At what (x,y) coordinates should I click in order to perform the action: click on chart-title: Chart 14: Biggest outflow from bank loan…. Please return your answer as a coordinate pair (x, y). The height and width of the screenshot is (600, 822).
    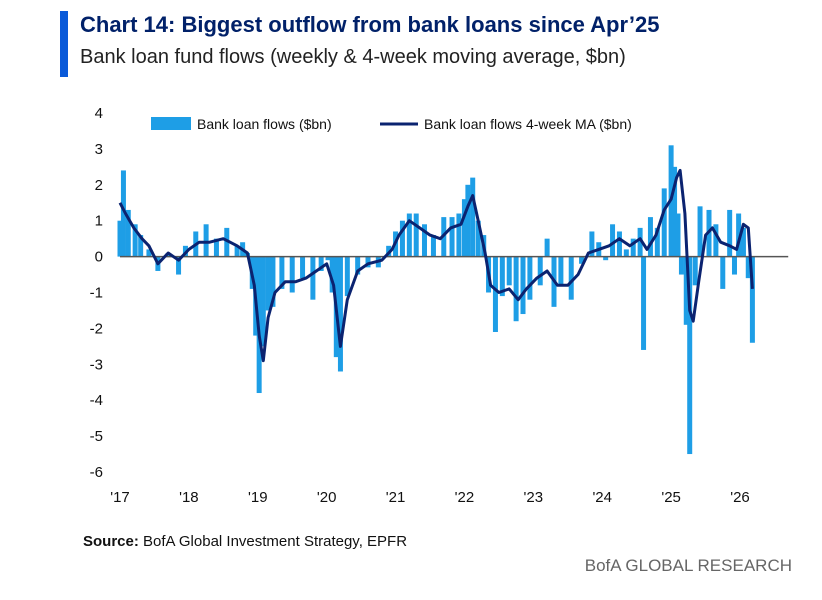
    Looking at the image, I should click on (370, 24).